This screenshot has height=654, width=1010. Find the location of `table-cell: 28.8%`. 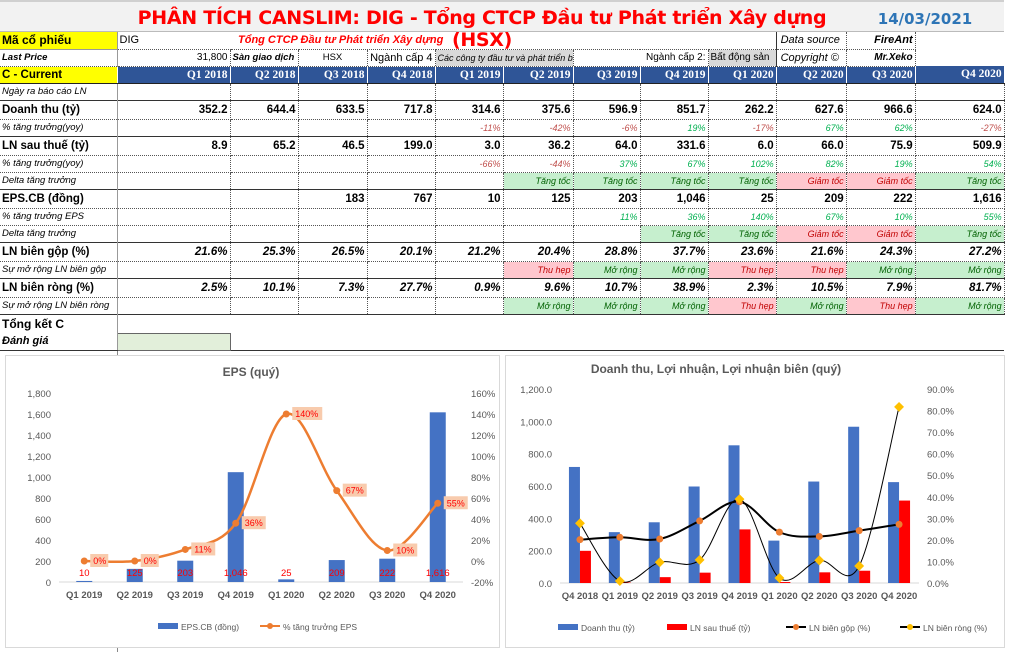

table-cell: 28.8% is located at coordinates (606, 251).